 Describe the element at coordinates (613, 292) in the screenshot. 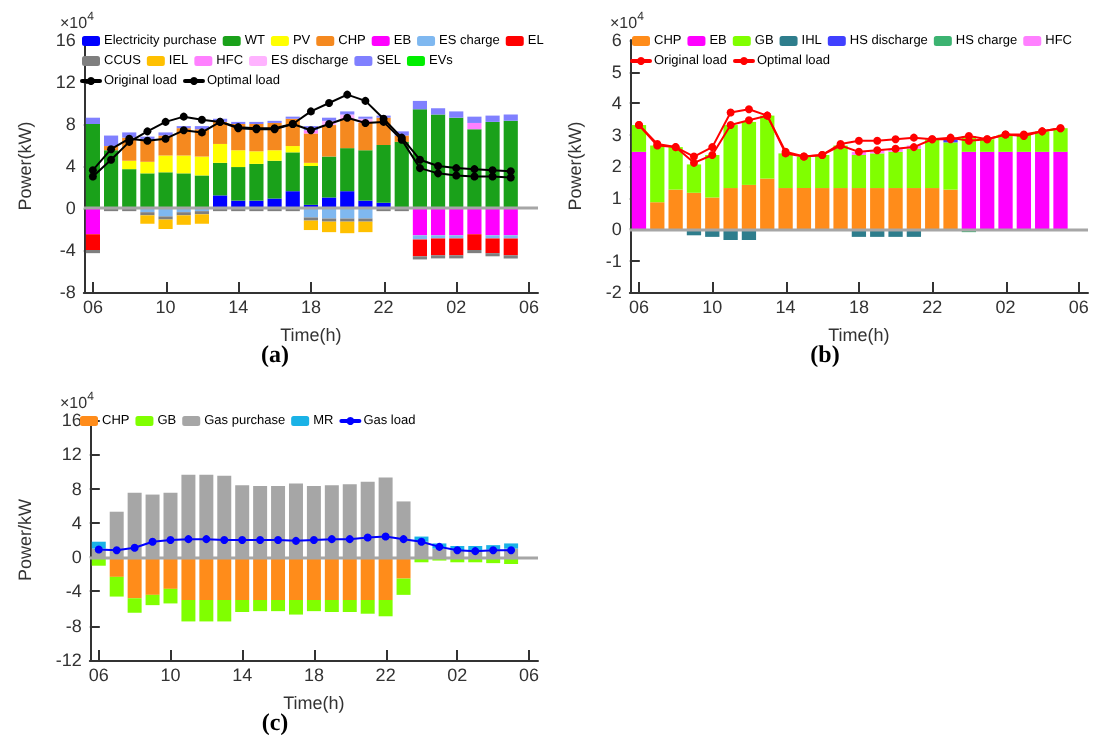

I see `y-tick-label: -2` at that location.